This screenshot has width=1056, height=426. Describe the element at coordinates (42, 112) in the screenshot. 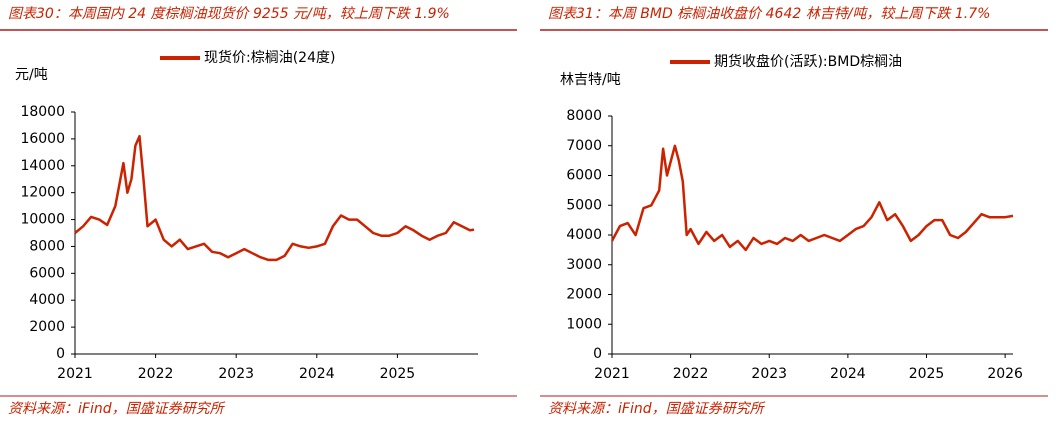

I see `y-tick-label: 18000` at that location.